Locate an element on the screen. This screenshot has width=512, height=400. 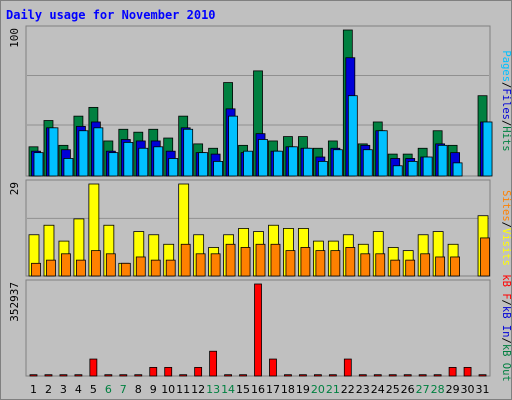
ymax-label-visits_sites: 29 is located at coordinates (14, 188).